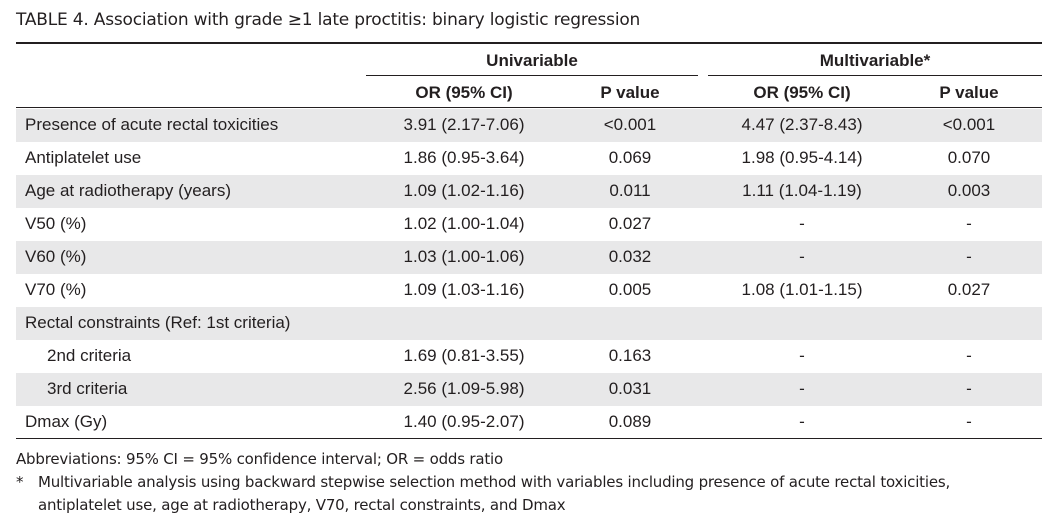 This screenshot has height=526, width=1052. What do you see at coordinates (630, 190) in the screenshot?
I see `cell-p-univariable: 0.011` at bounding box center [630, 190].